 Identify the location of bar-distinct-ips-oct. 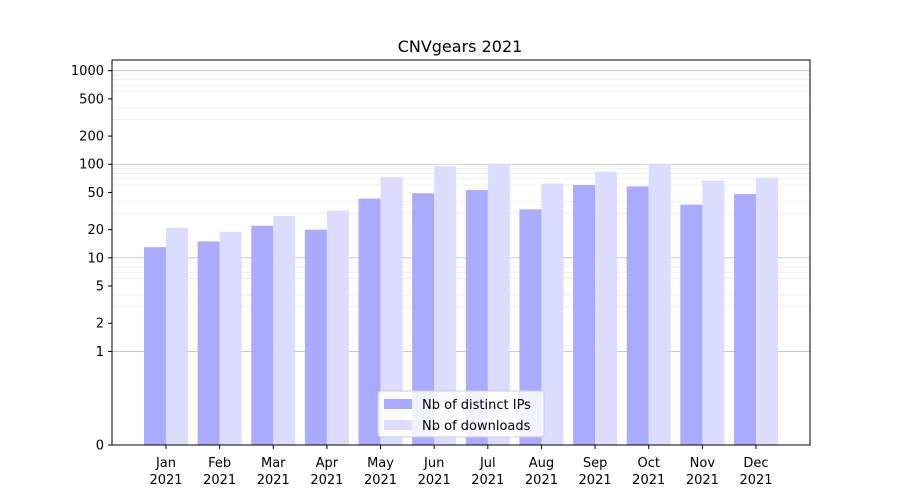
(637, 315).